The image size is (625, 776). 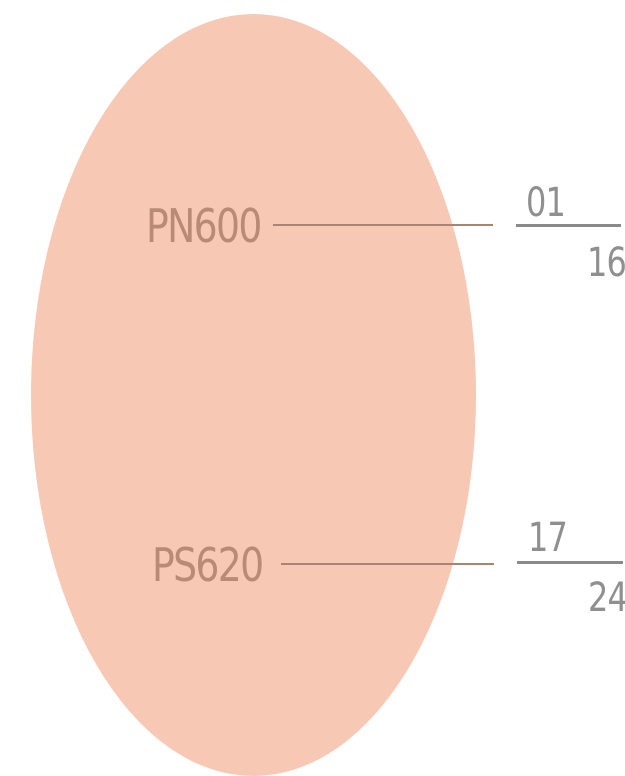 What do you see at coordinates (387, 564) in the screenshot?
I see `leader-line-ps620` at bounding box center [387, 564].